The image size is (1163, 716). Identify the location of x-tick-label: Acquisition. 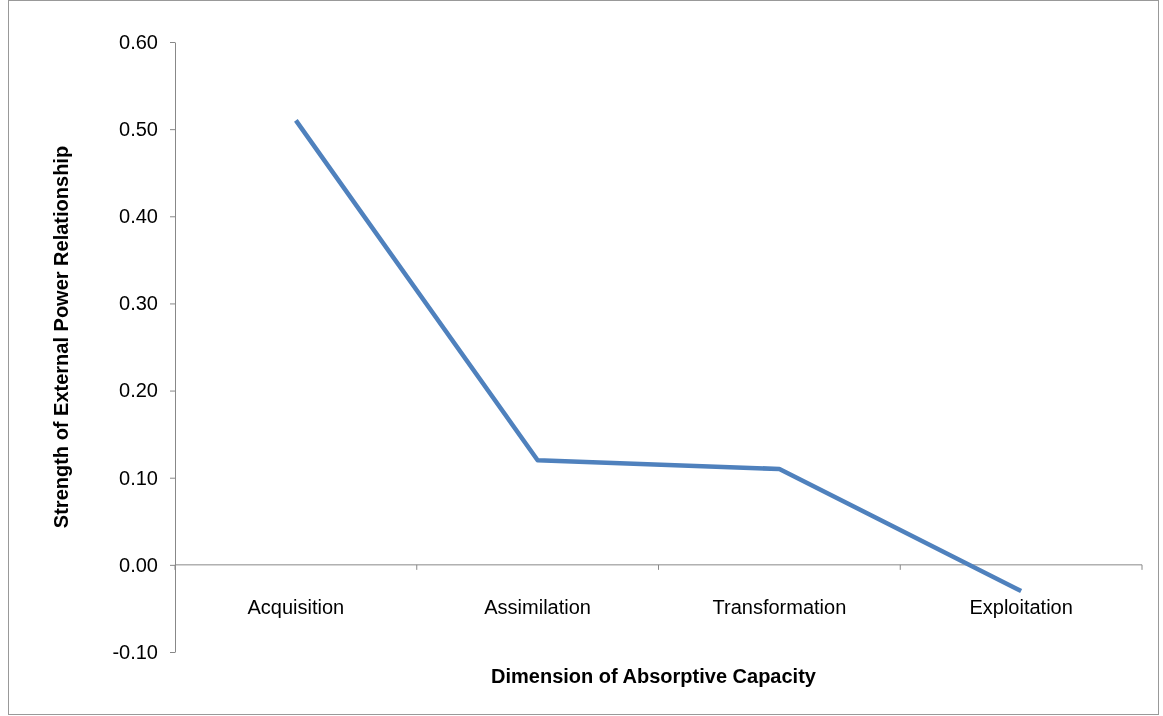
(296, 606).